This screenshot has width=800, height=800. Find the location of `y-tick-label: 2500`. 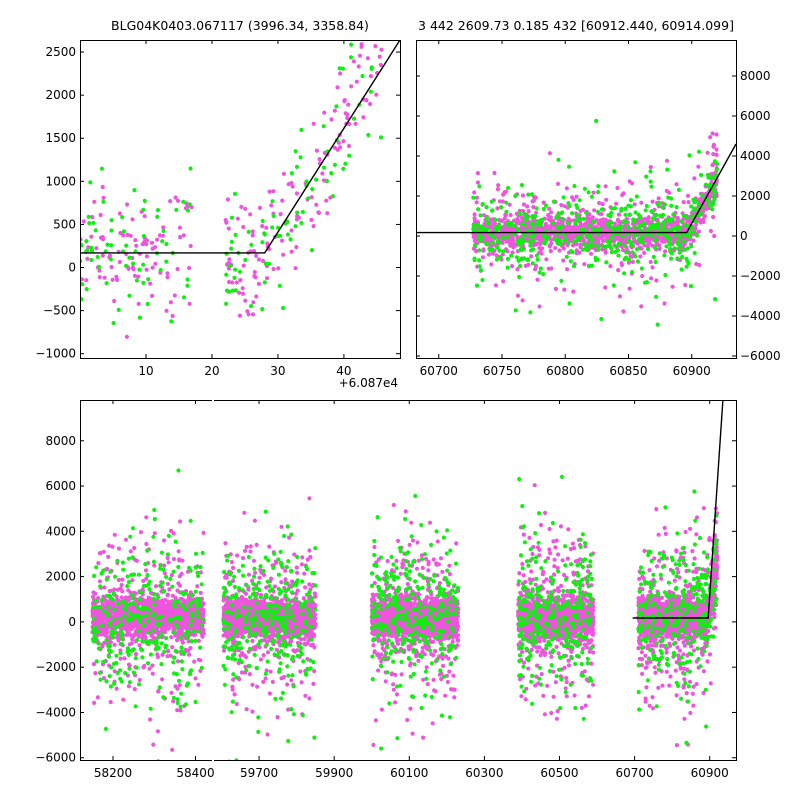

y-tick-label: 2500 is located at coordinates (60, 52).